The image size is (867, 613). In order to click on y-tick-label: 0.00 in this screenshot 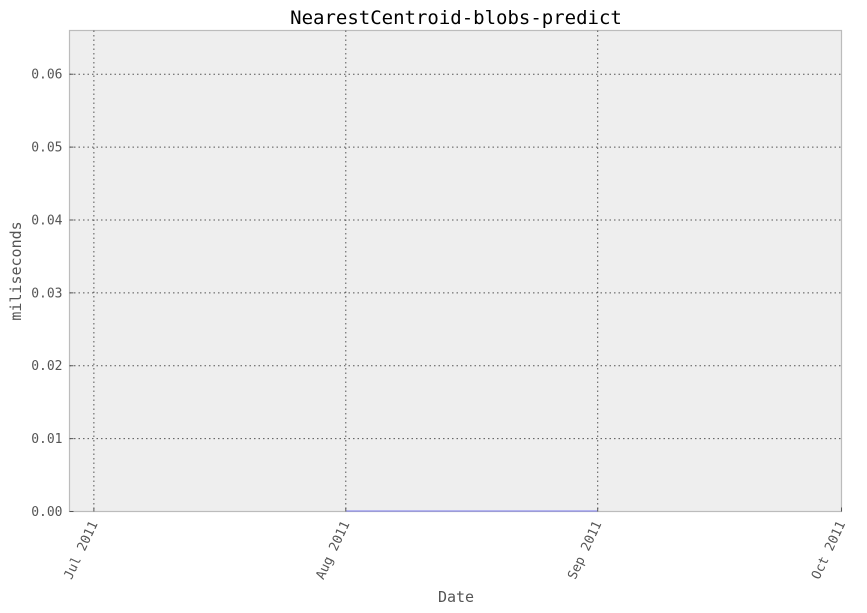, I will do `click(46, 512)`.